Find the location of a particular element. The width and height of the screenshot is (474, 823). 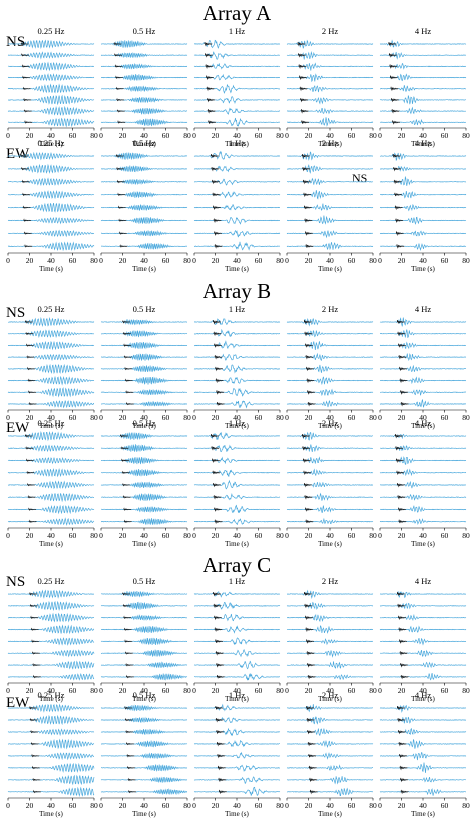

panel-0-ew-3: 2 Hz 0 20 40 60 80 Time (s) is located at coordinates (331, 205).